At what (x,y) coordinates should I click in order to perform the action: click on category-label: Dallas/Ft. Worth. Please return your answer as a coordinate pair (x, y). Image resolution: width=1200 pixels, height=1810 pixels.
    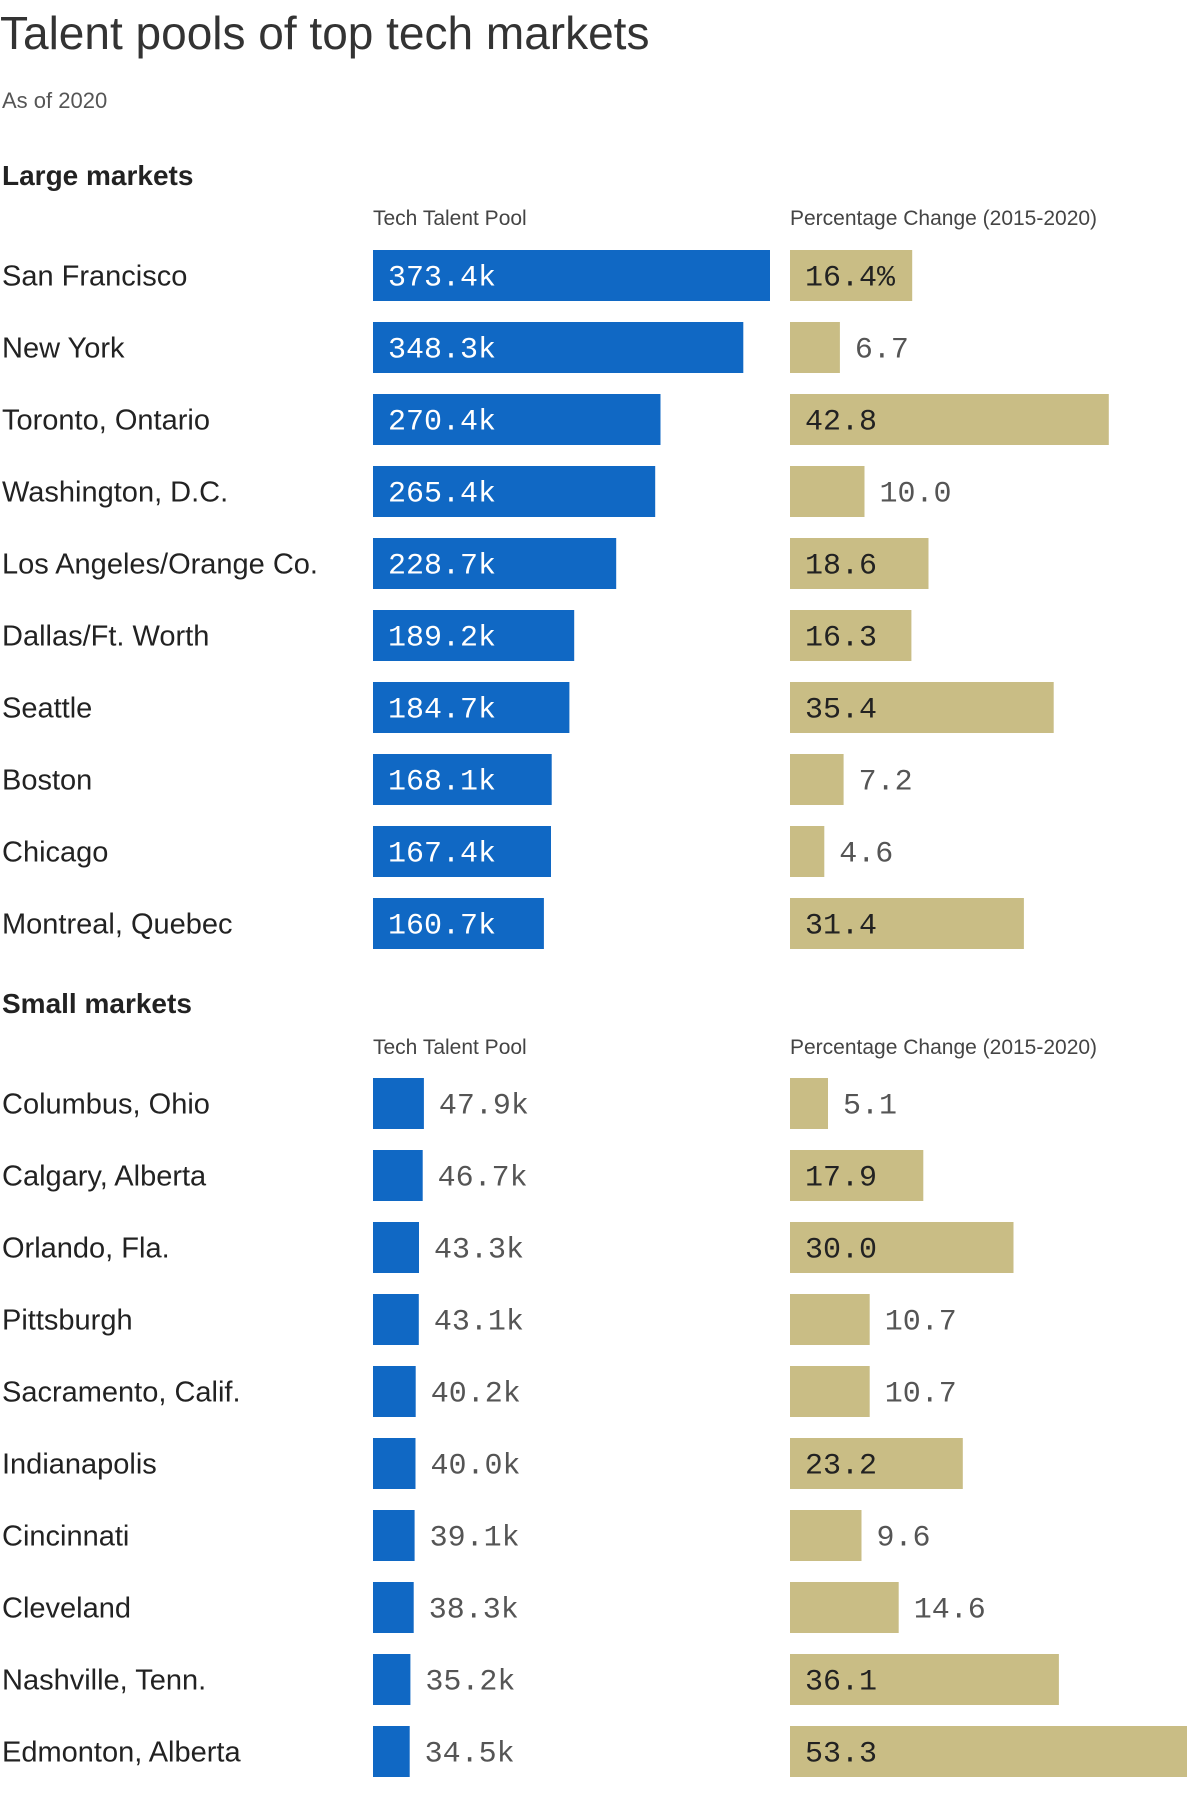
    Looking at the image, I should click on (105, 637).